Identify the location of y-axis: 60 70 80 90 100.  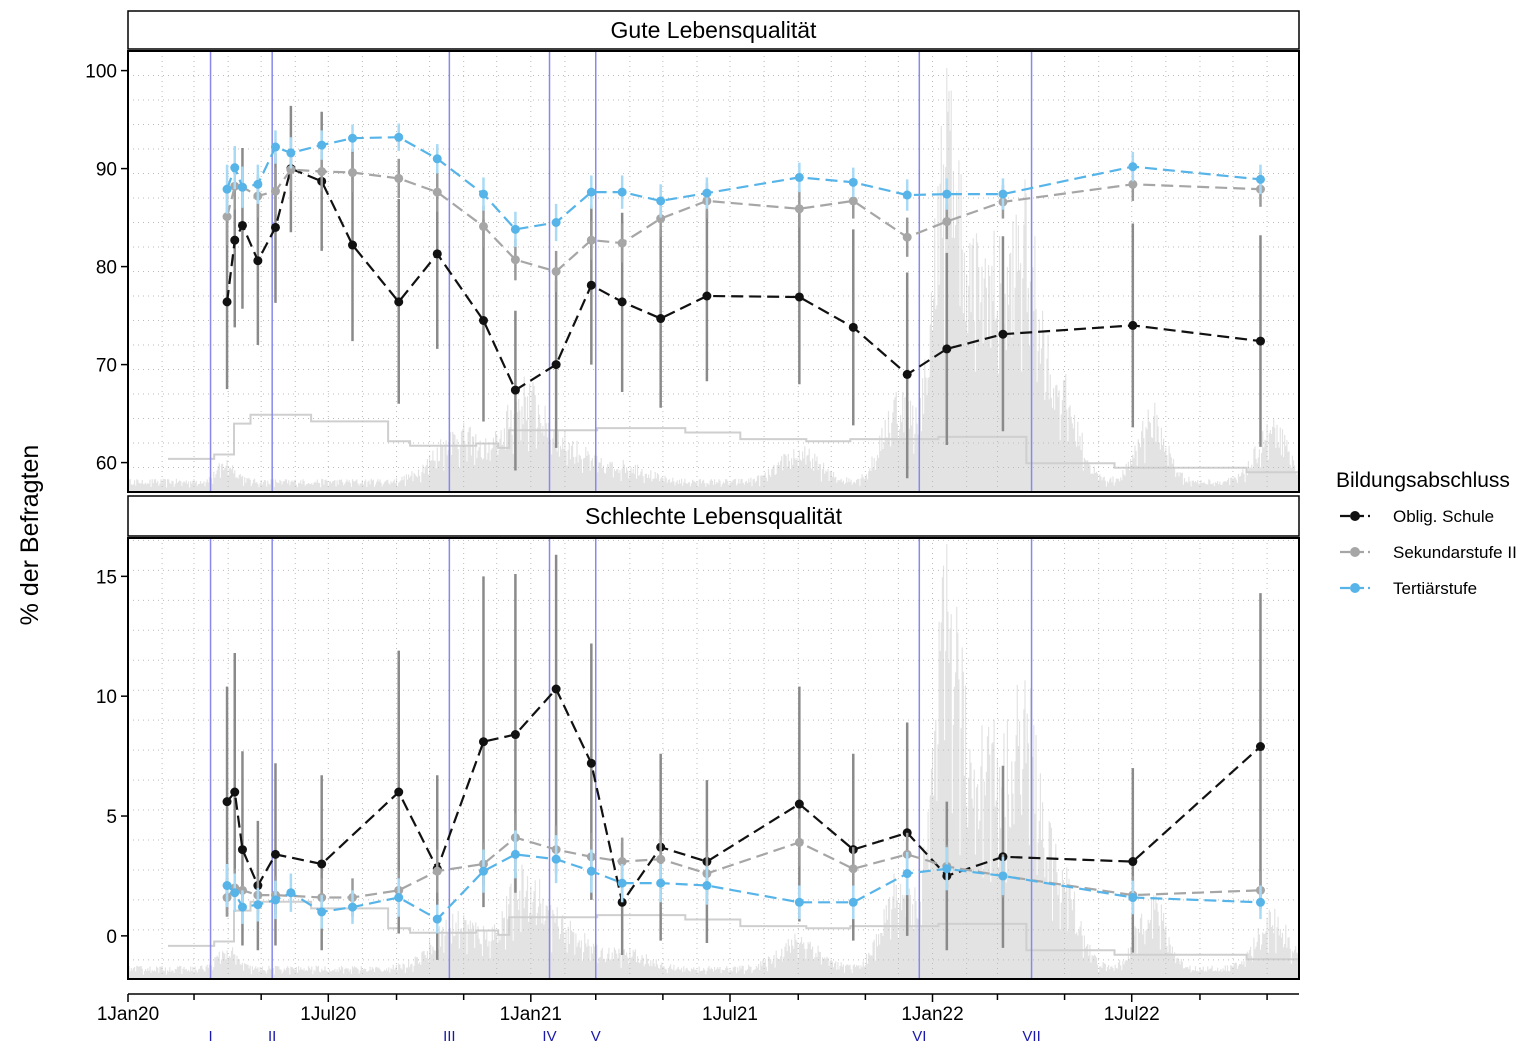
(106, 268).